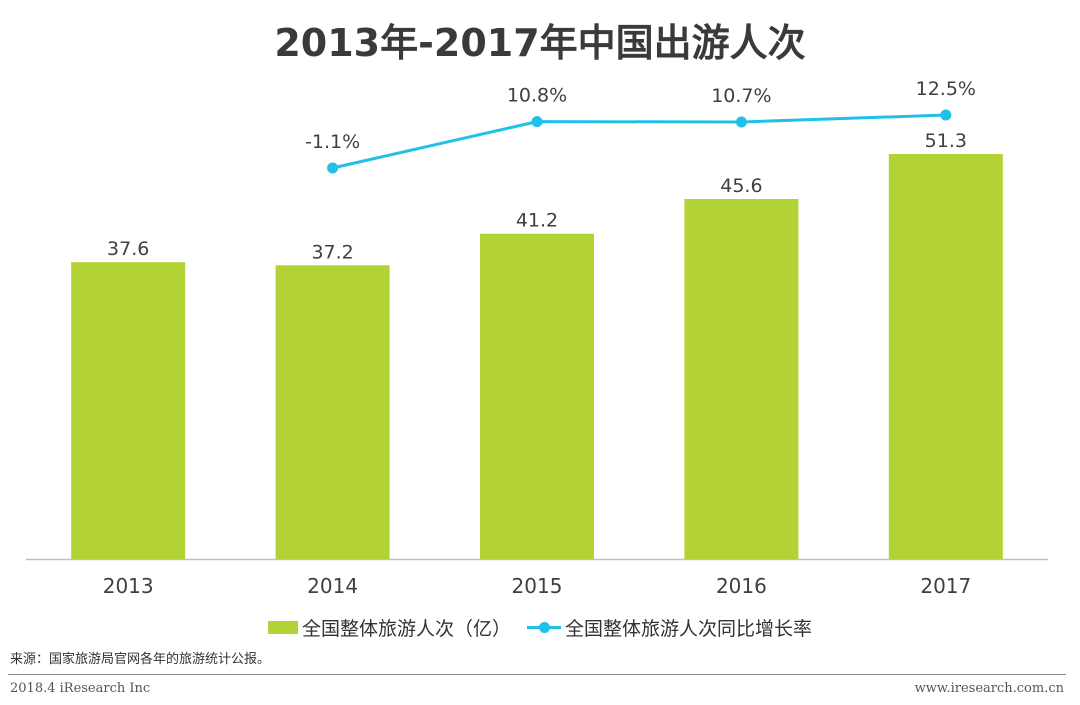  What do you see at coordinates (946, 141) in the screenshot?
I see `bar-value-label-2017: 51.3` at bounding box center [946, 141].